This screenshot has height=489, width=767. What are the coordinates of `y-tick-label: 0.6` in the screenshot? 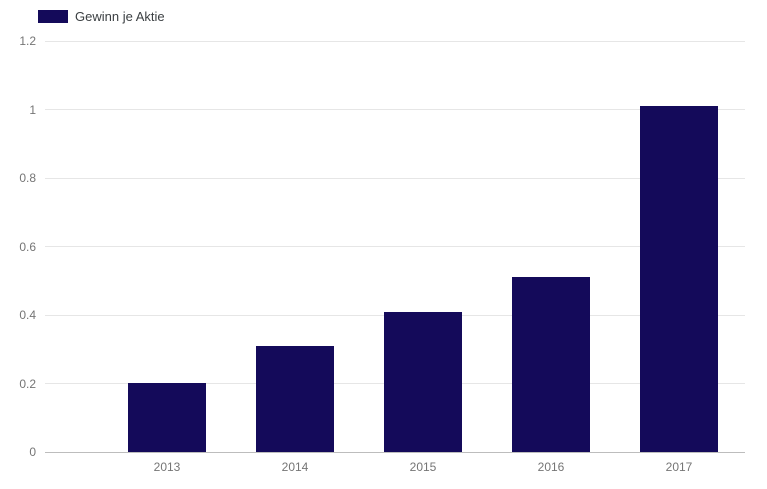 It's located at (27, 246).